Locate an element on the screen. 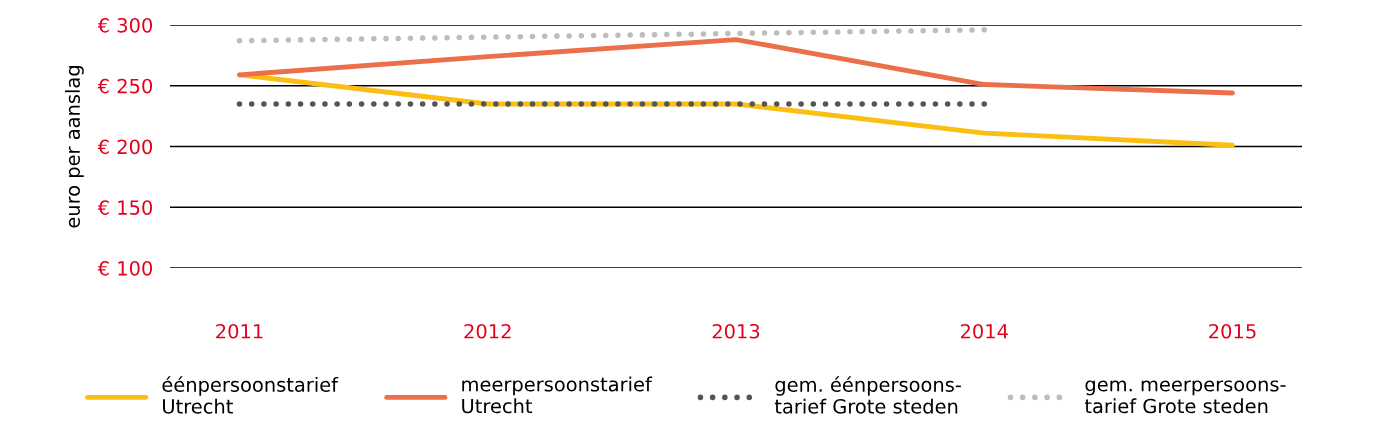  y-tick-label: € 150 is located at coordinates (125, 207).